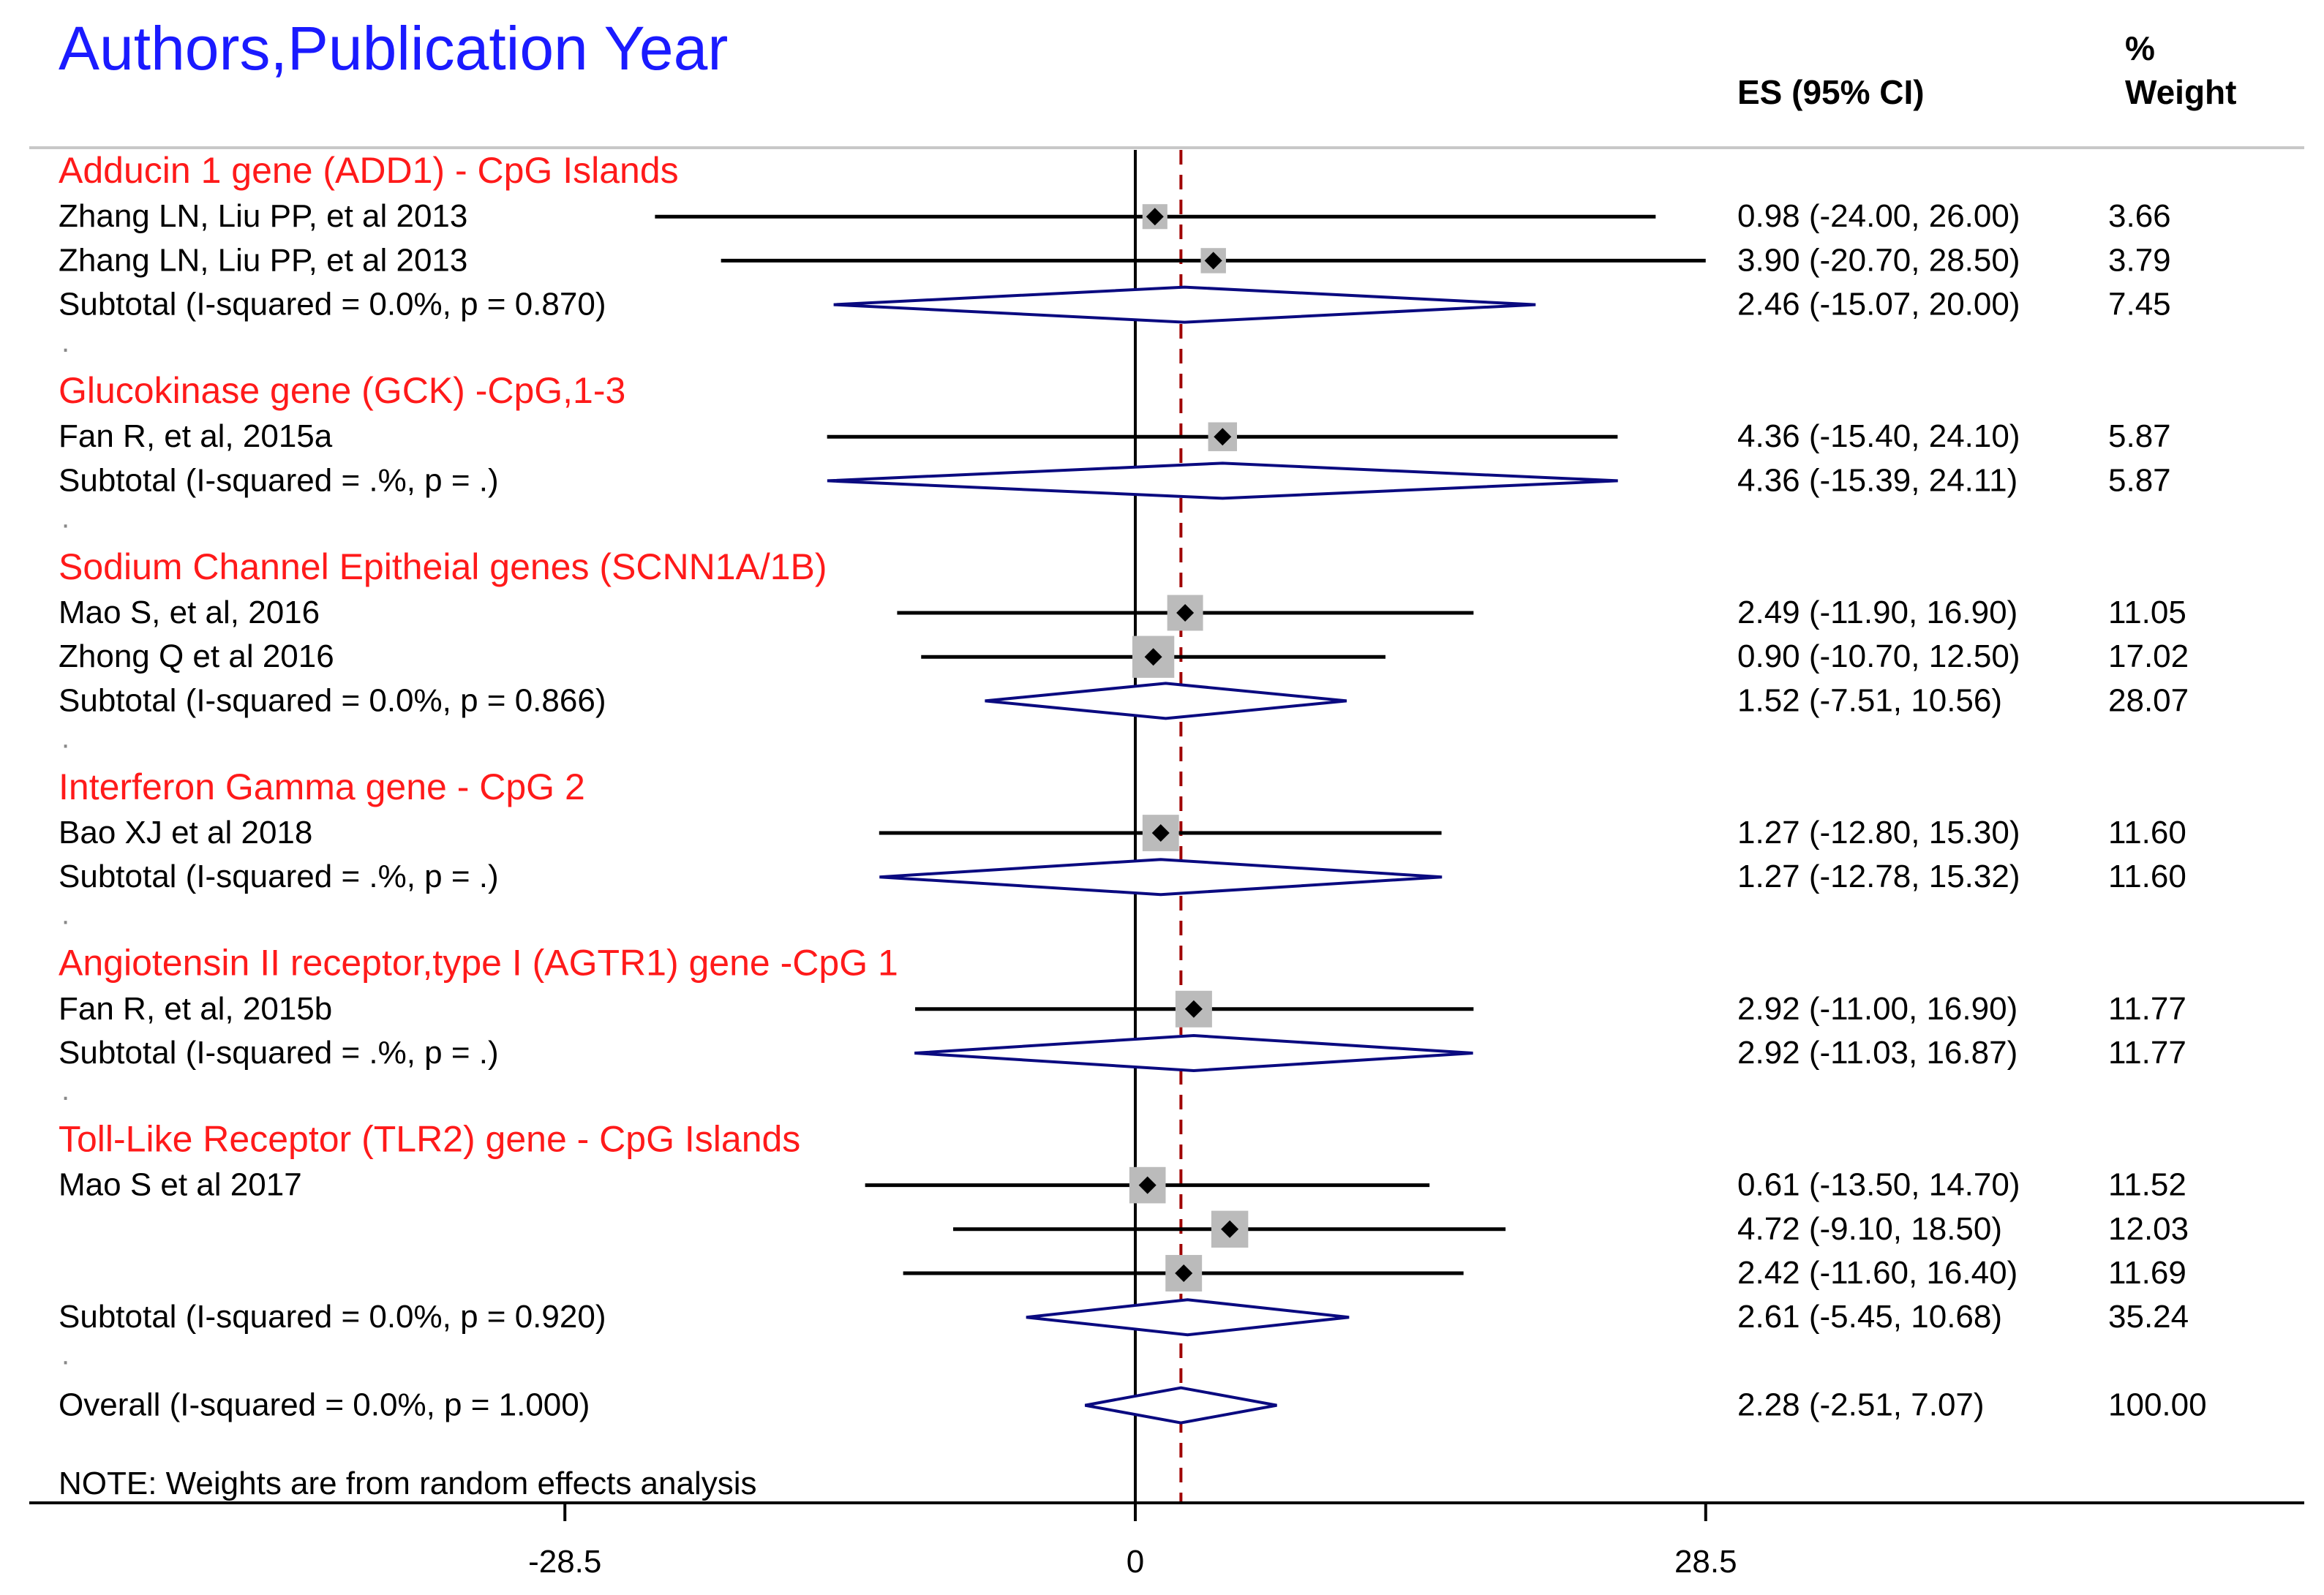  I want to click on study-es-ci-value: 1.27 (-12.80, 15.30), so click(1879, 833).